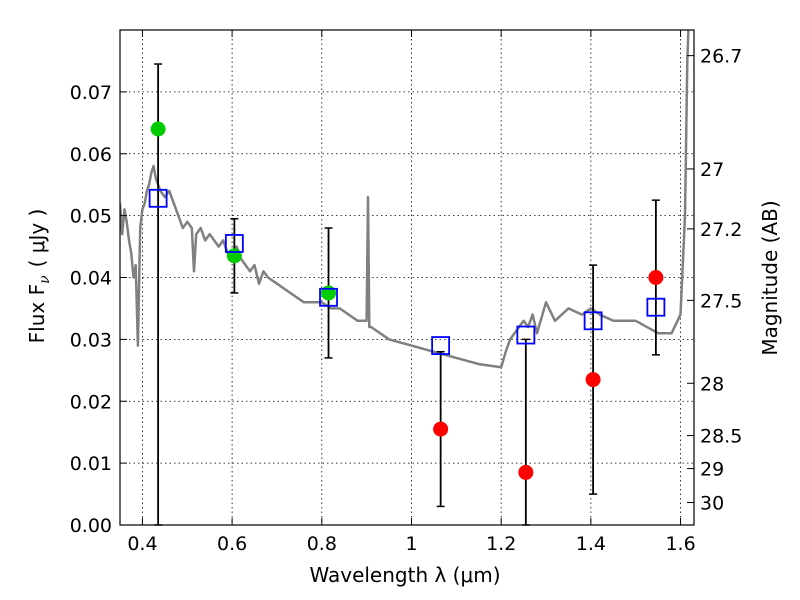 This screenshot has width=800, height=600. Describe the element at coordinates (680, 544) in the screenshot. I see `x-tick-label: 1.6` at that location.